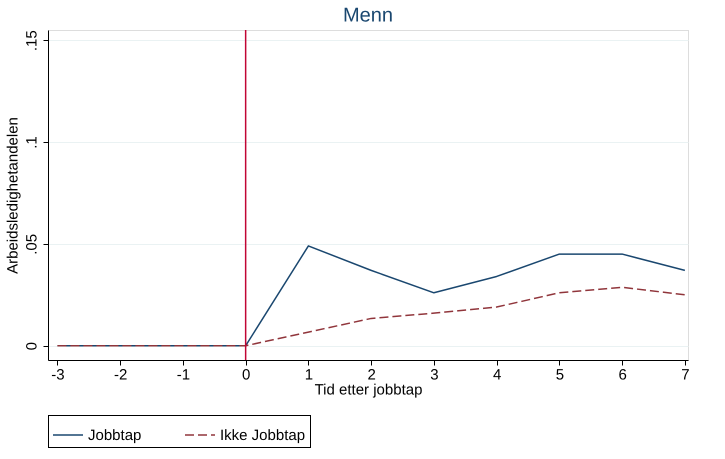  What do you see at coordinates (32, 142) in the screenshot?
I see `y-tick-label: .1` at bounding box center [32, 142].